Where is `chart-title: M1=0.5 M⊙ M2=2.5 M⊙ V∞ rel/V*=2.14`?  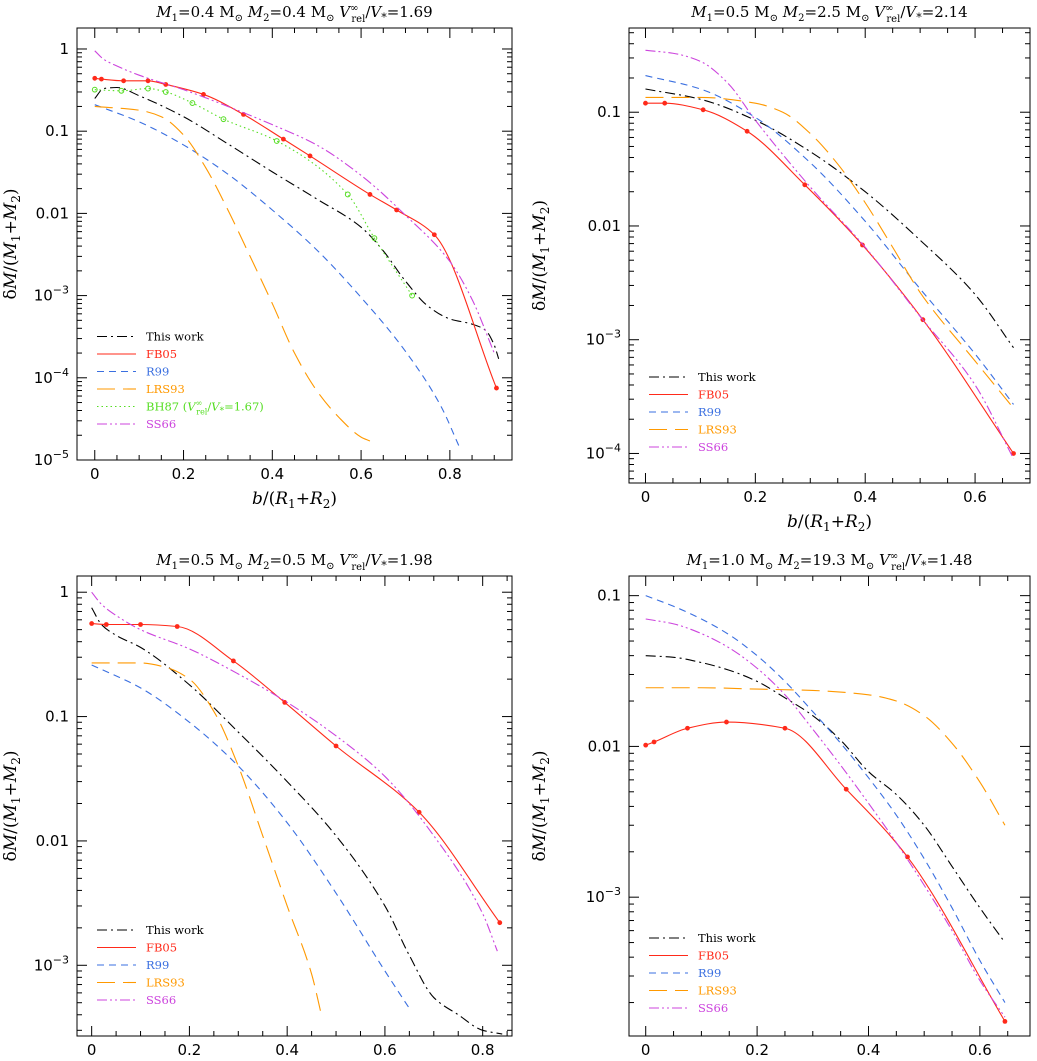
chart-title: M1=0.5 M⊙ M2=2.5 M⊙ V∞ rel/V*=2.14 is located at coordinates (828, 14).